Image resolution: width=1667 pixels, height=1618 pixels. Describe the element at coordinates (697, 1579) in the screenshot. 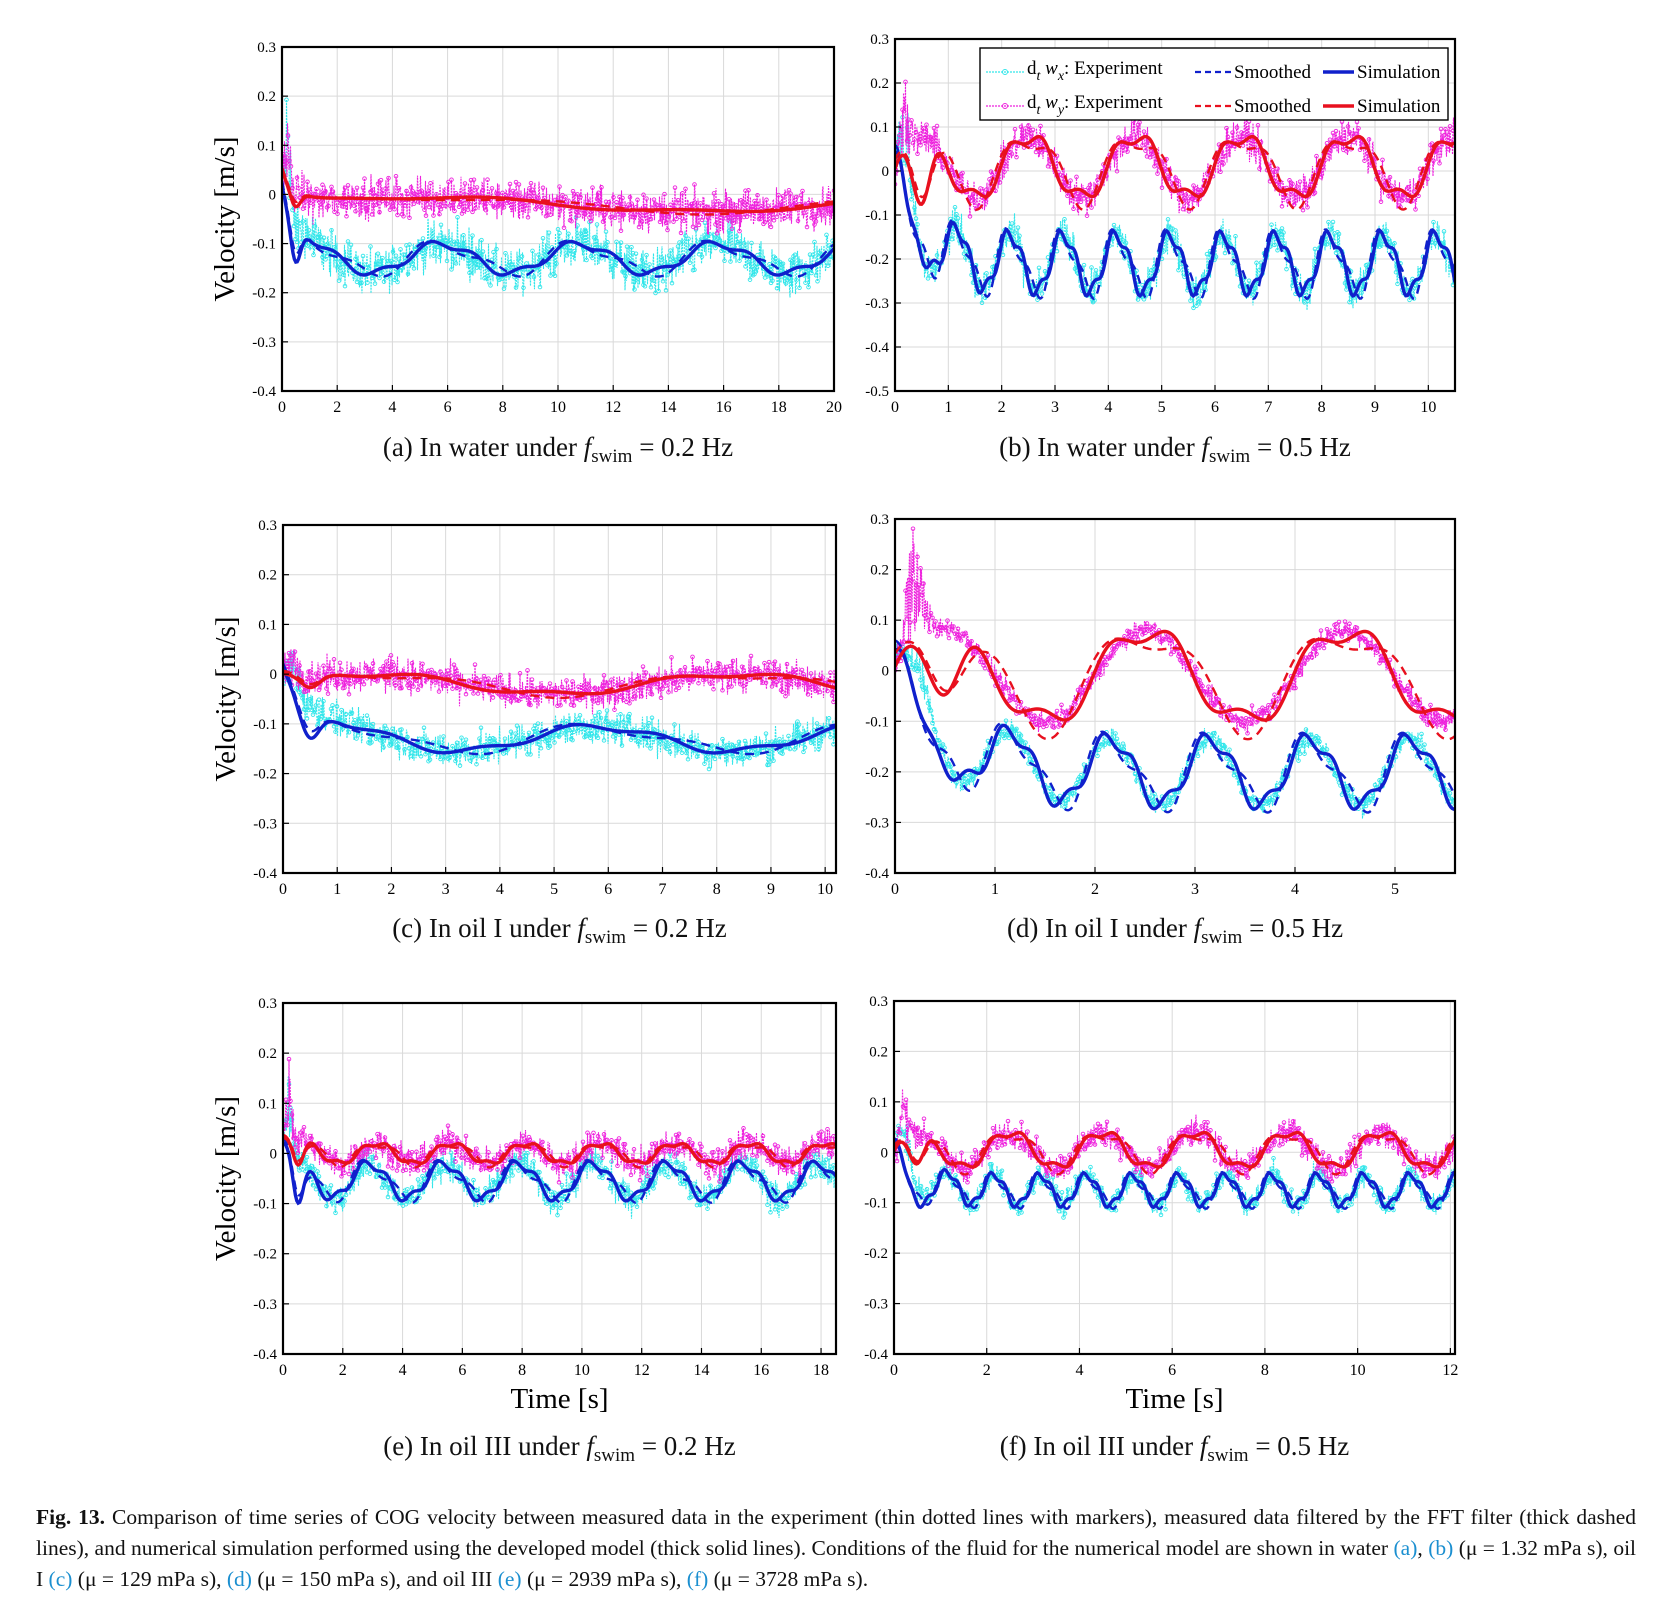

I see `ref-f-link: (f)` at that location.